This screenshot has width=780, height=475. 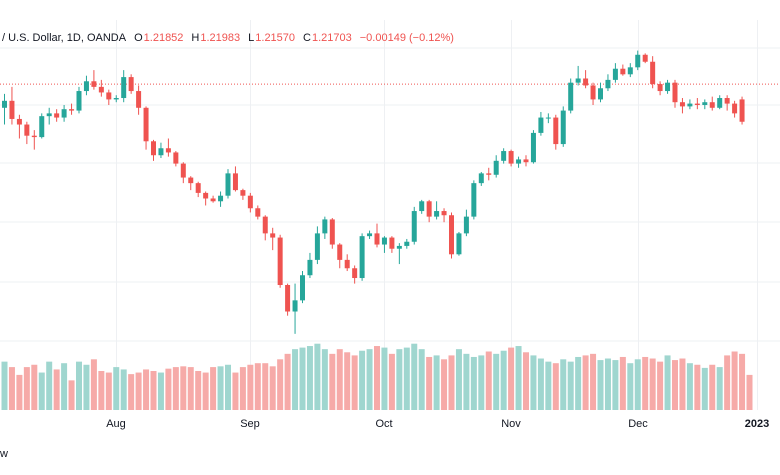 What do you see at coordinates (757, 424) in the screenshot?
I see `x-tick-label: 2023` at bounding box center [757, 424].